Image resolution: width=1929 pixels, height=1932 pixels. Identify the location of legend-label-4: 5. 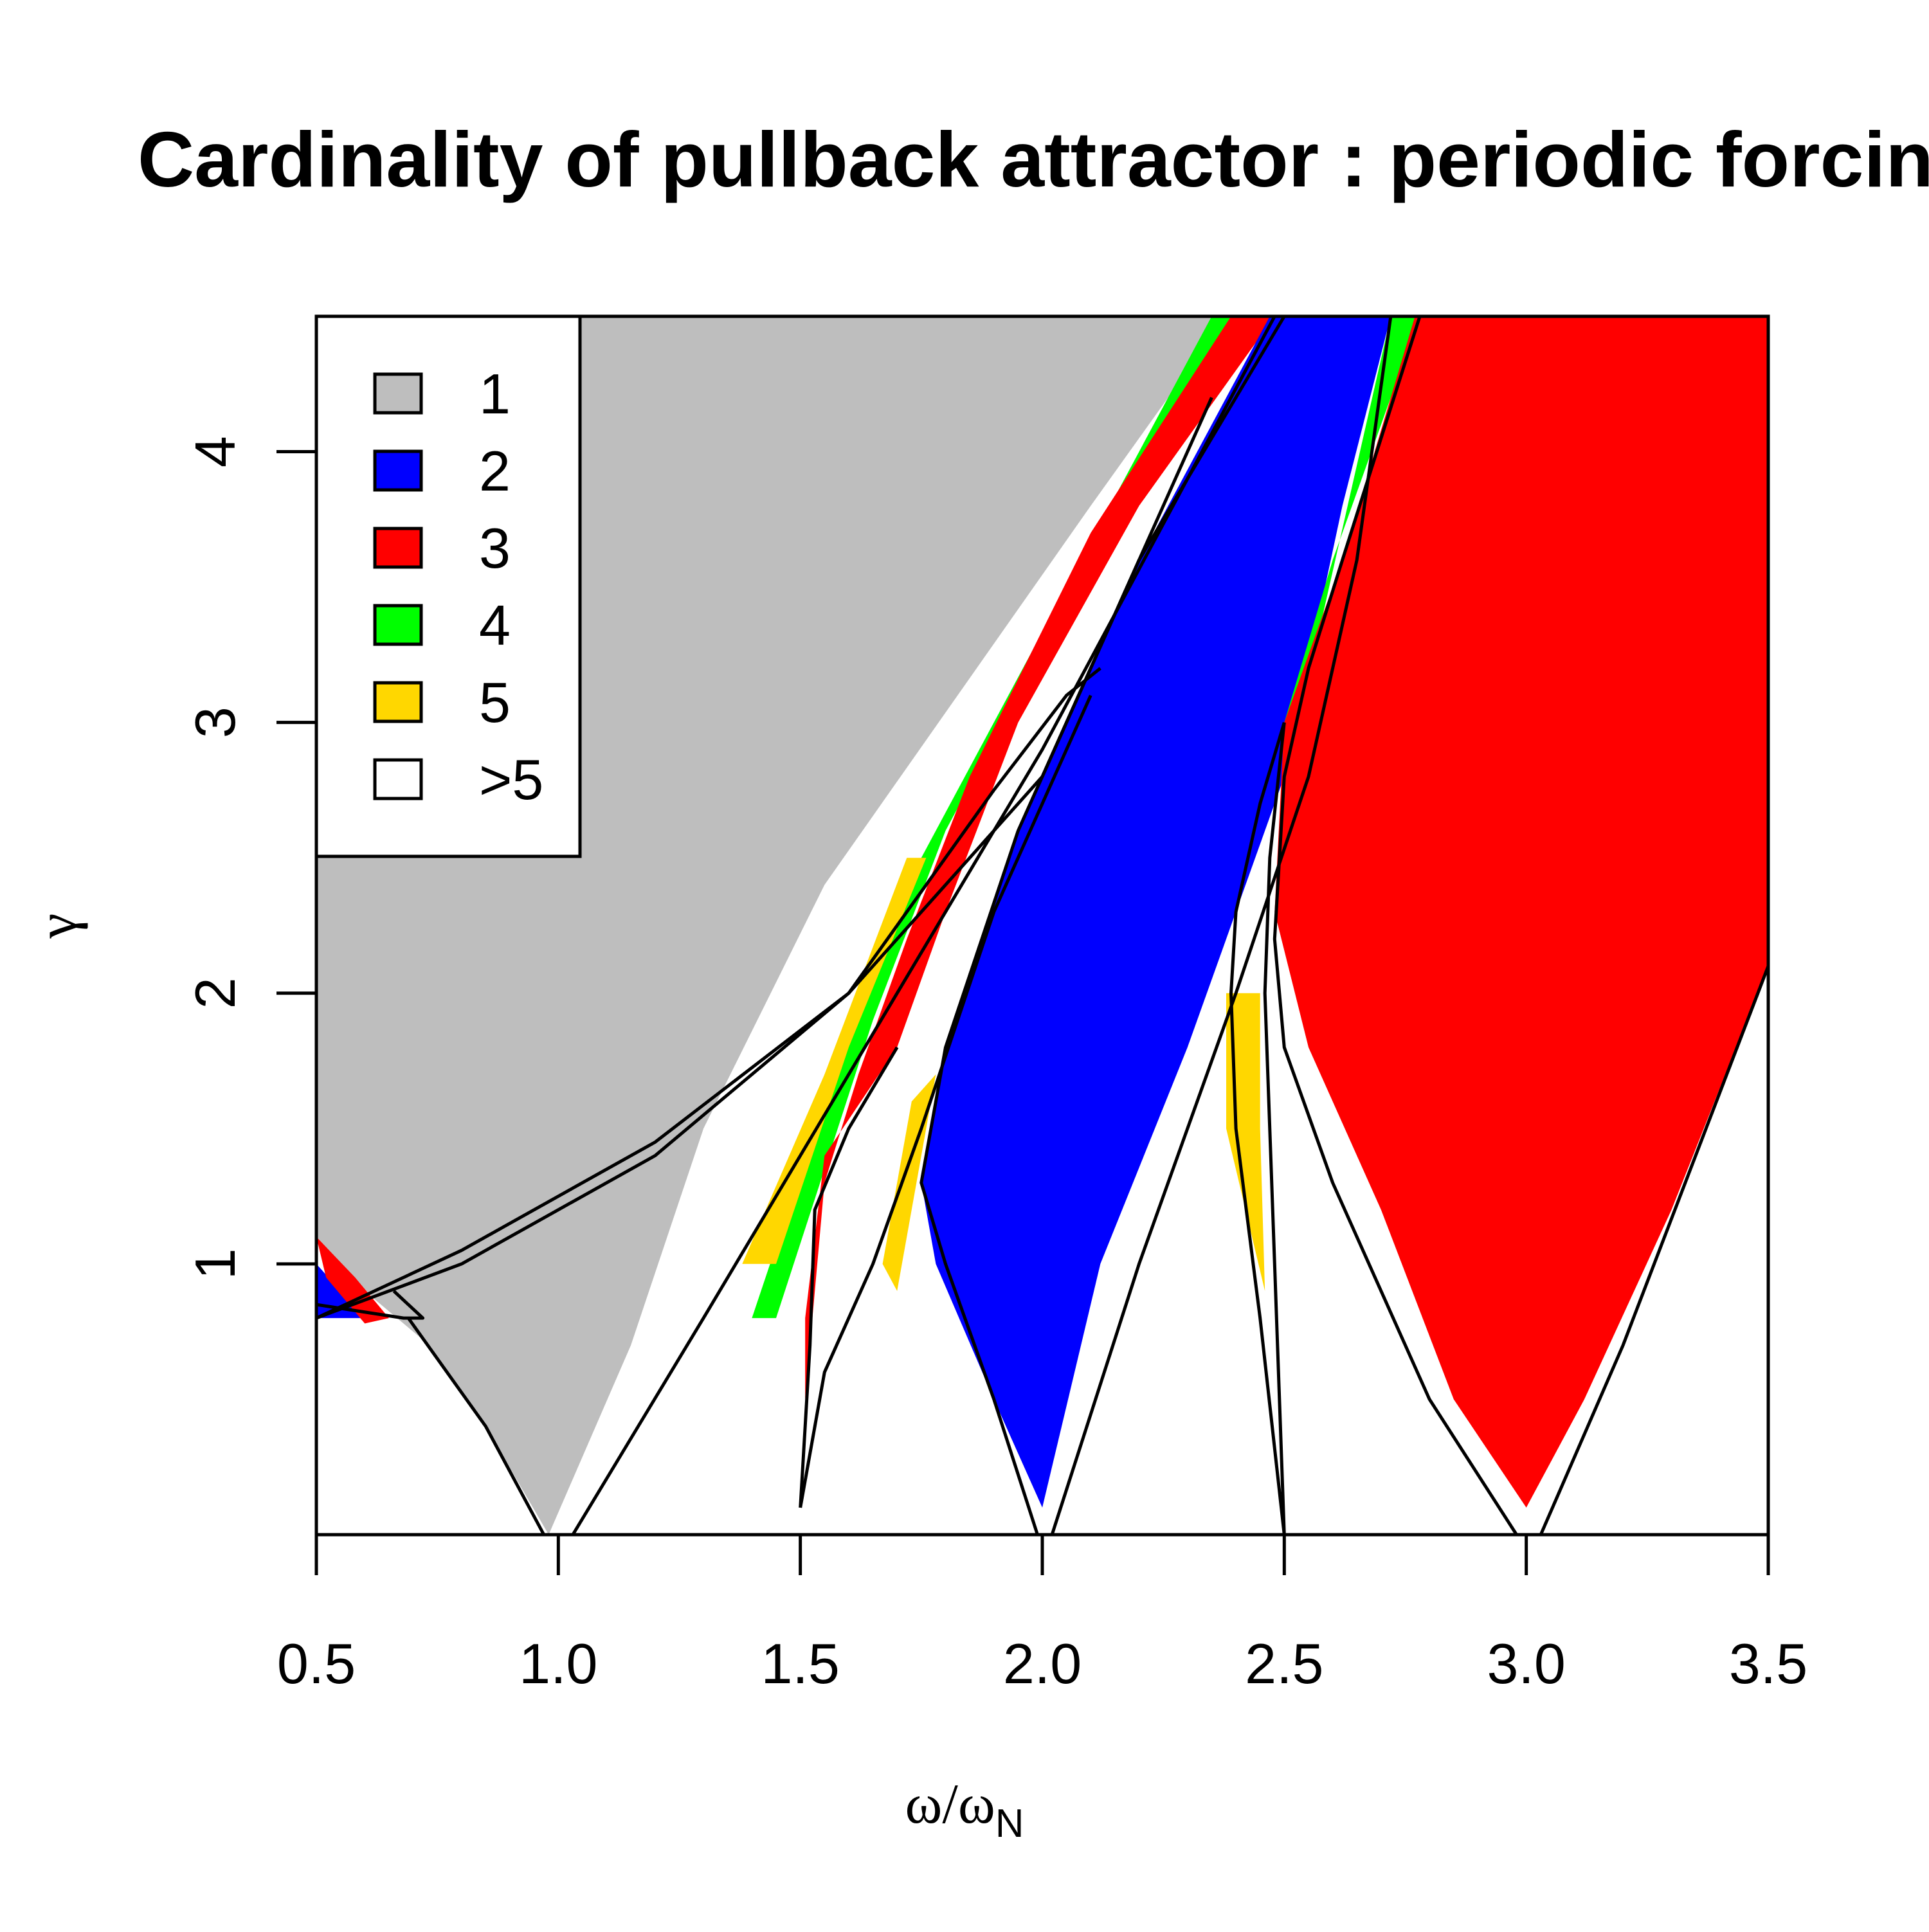
(495, 702).